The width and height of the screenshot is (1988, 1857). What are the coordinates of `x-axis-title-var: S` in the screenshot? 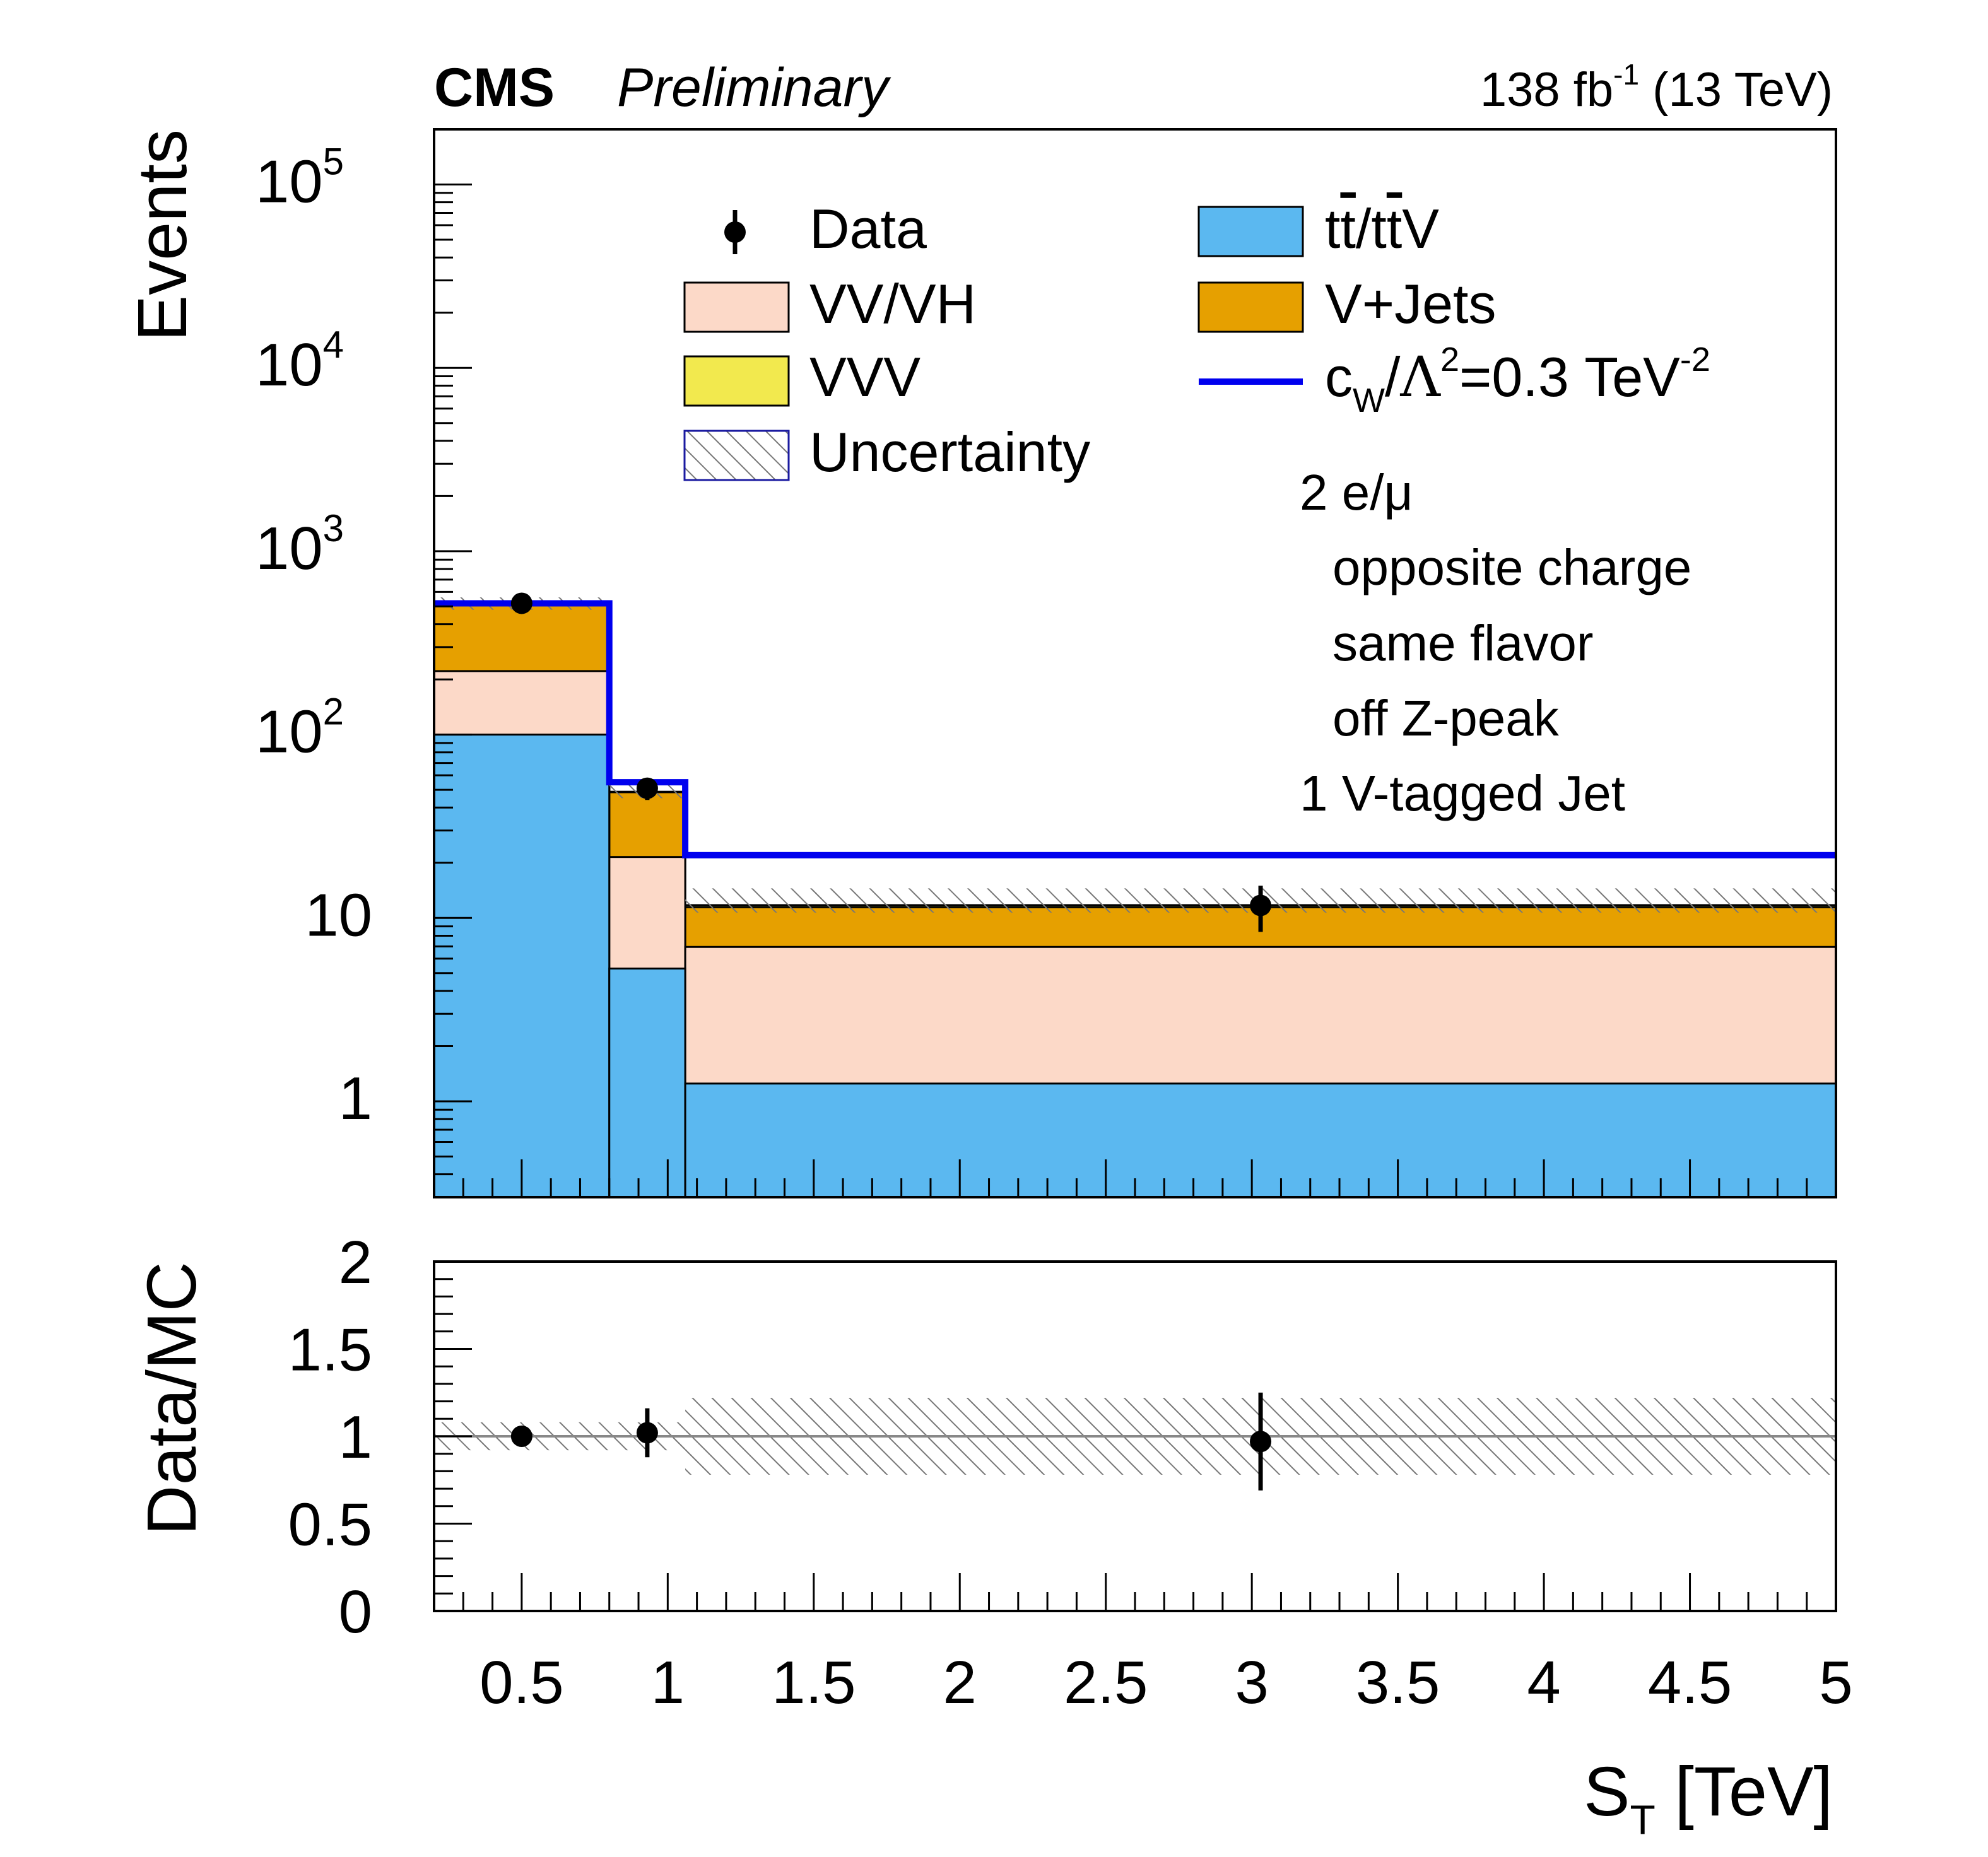 It's located at (1607, 1792).